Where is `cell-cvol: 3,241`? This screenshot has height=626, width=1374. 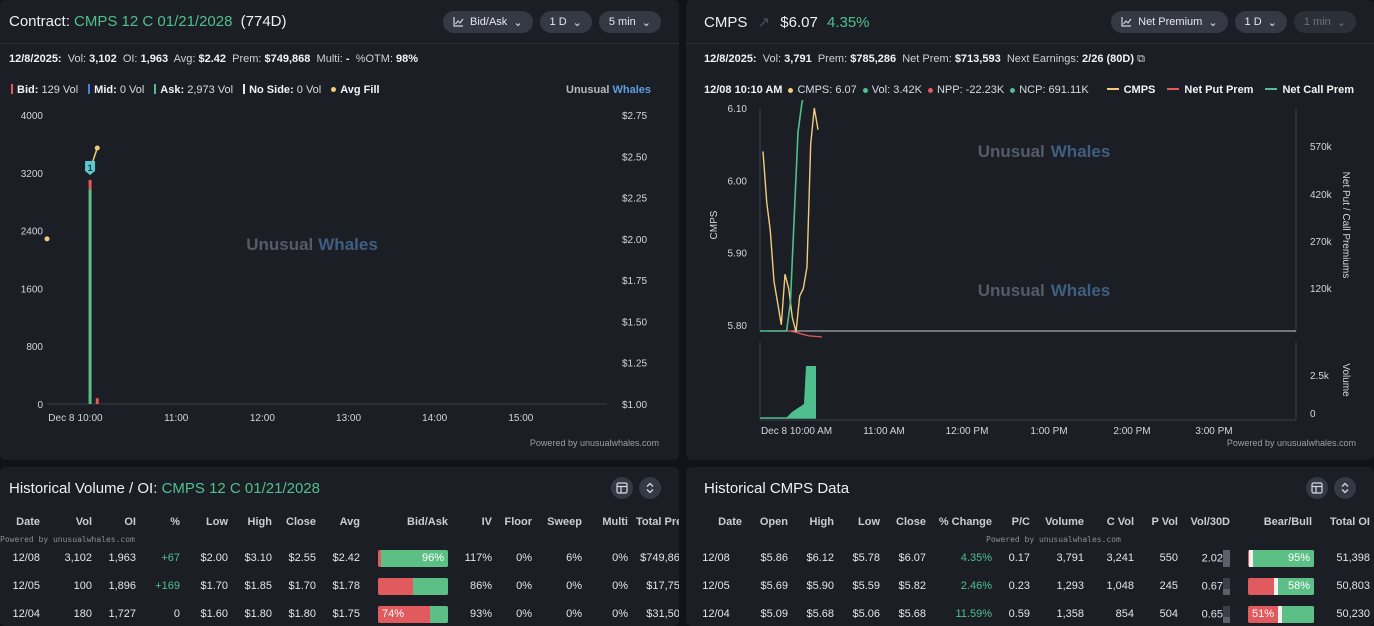
cell-cvol: 3,241 is located at coordinates (1120, 558).